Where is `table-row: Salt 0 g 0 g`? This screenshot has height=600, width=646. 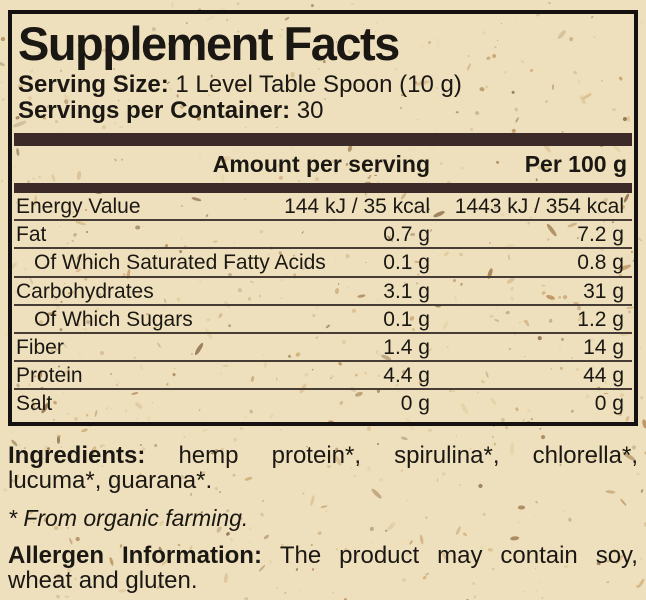 table-row: Salt 0 g 0 g is located at coordinates (323, 404).